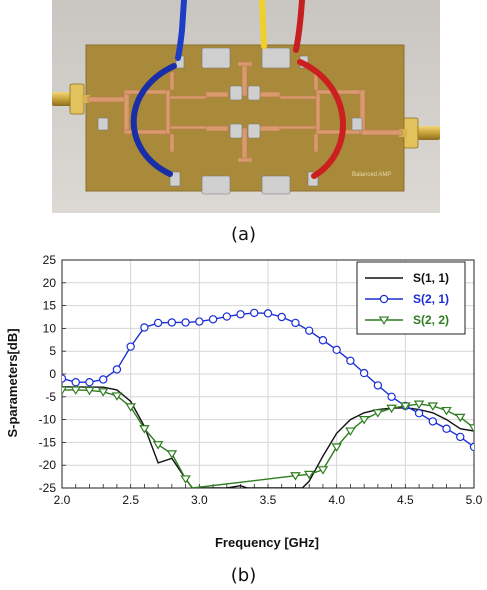 Image resolution: width=487 pixels, height=590 pixels. What do you see at coordinates (48, 442) in the screenshot?
I see `y-tick-label: -15` at bounding box center [48, 442].